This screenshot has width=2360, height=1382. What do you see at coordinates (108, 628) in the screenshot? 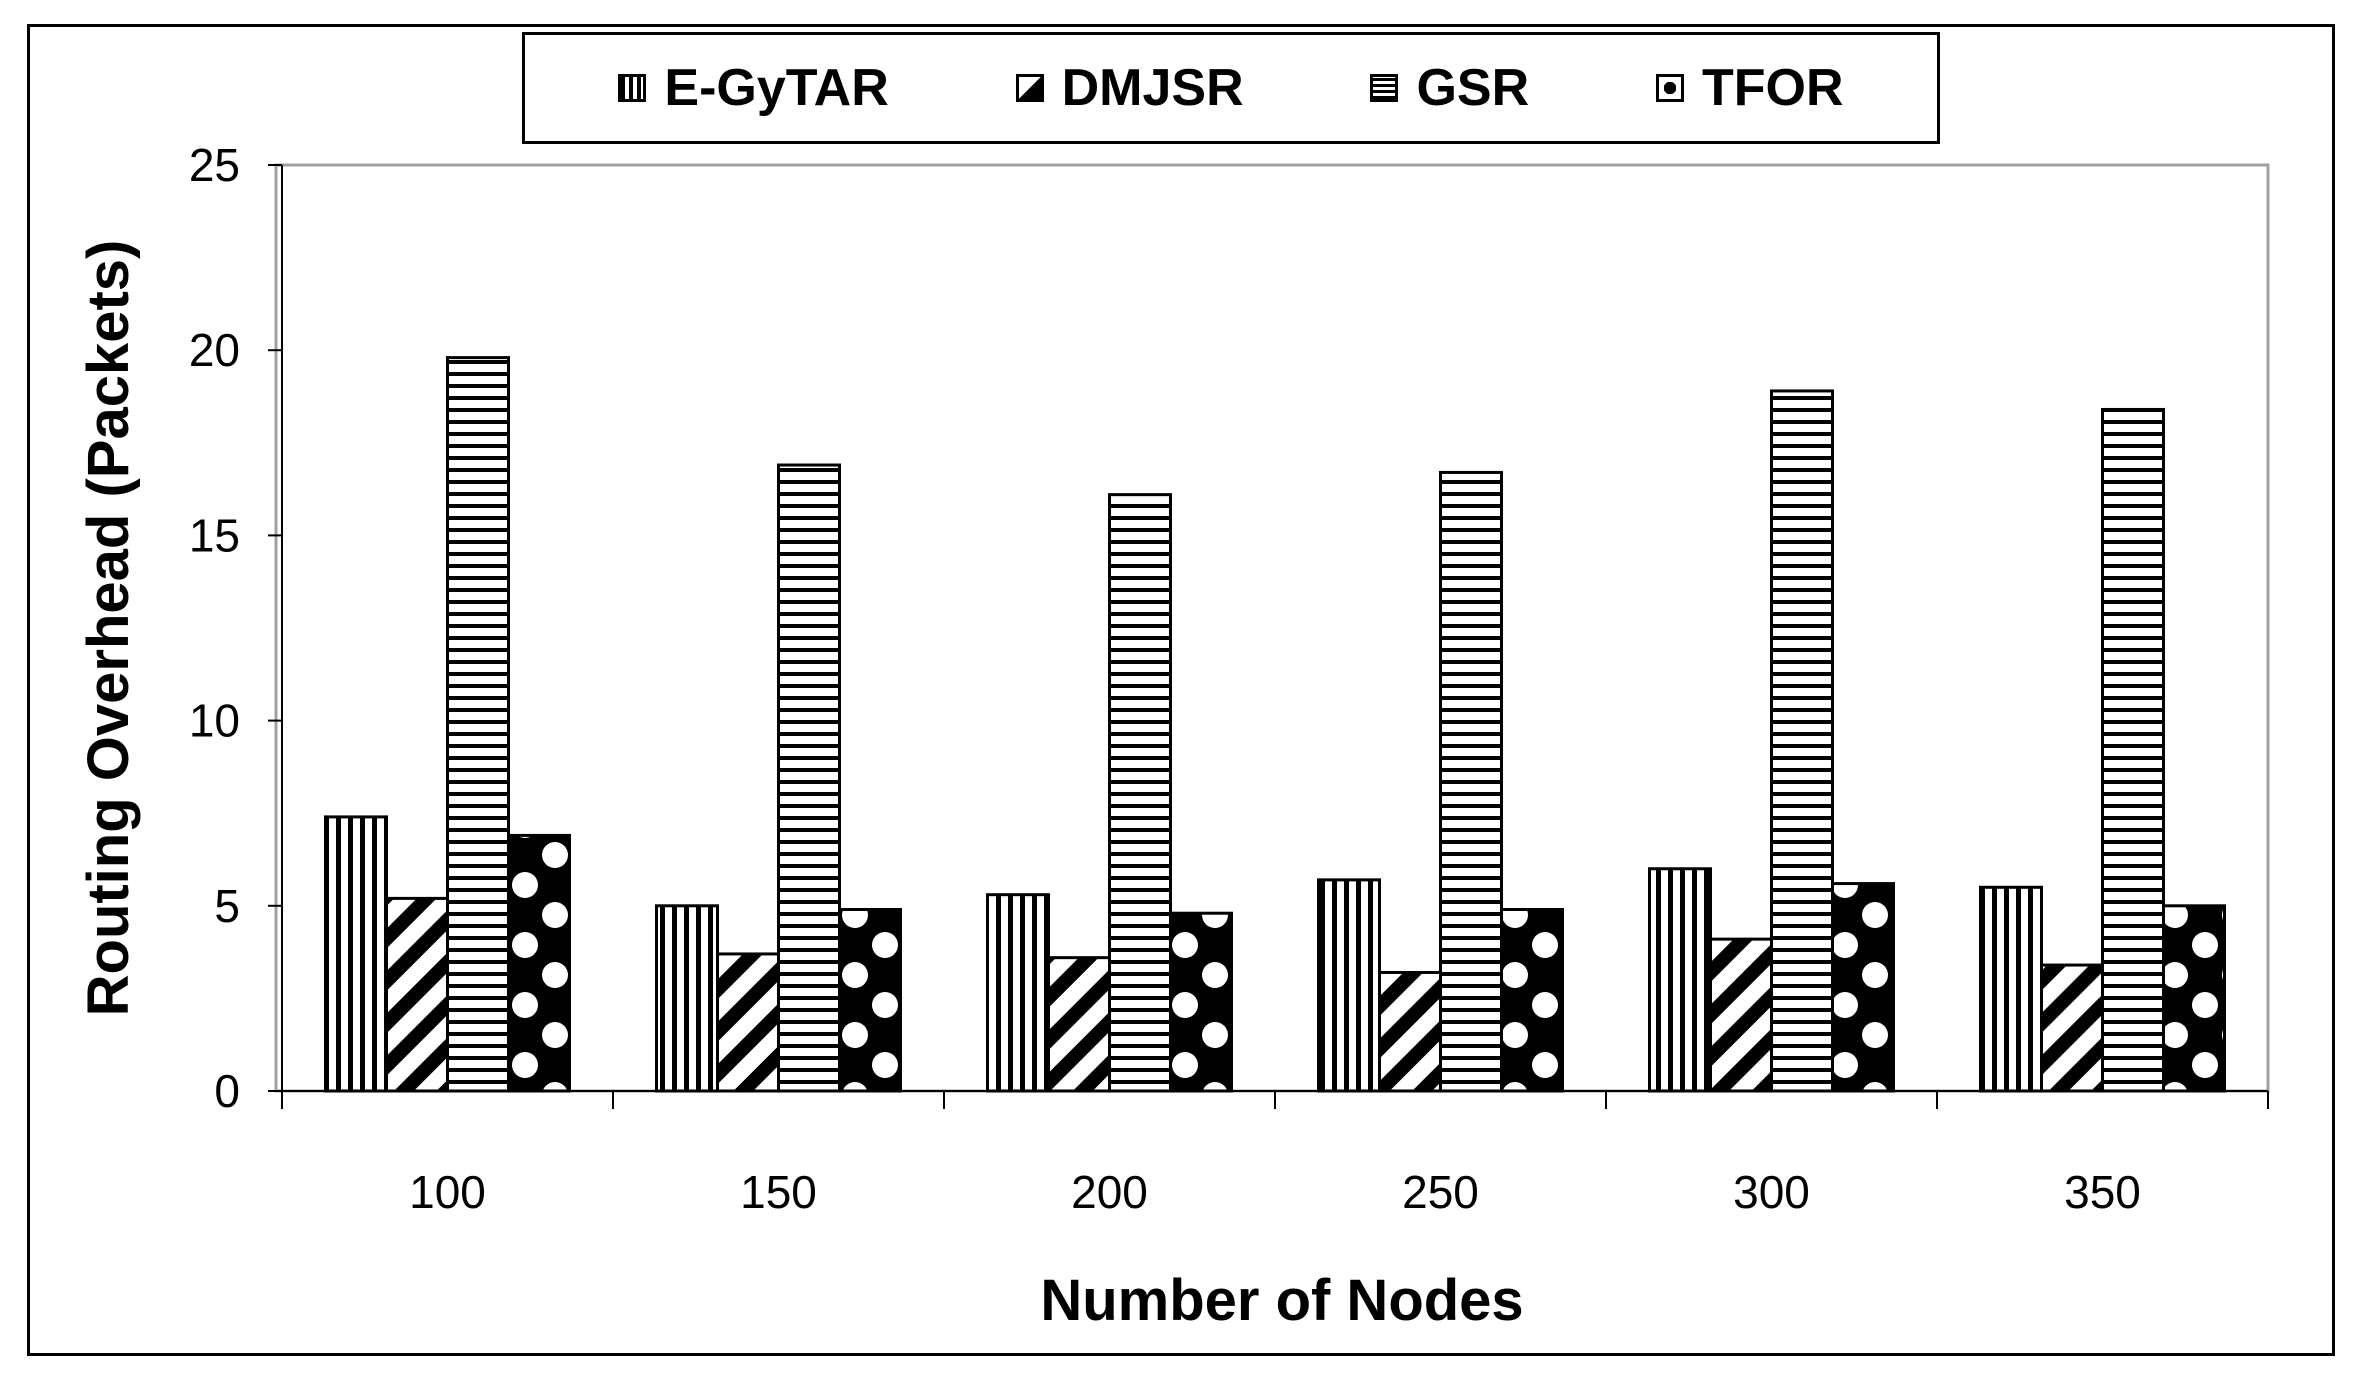
I see `y-axis-title: Routing Overhead (Packets)` at bounding box center [108, 628].